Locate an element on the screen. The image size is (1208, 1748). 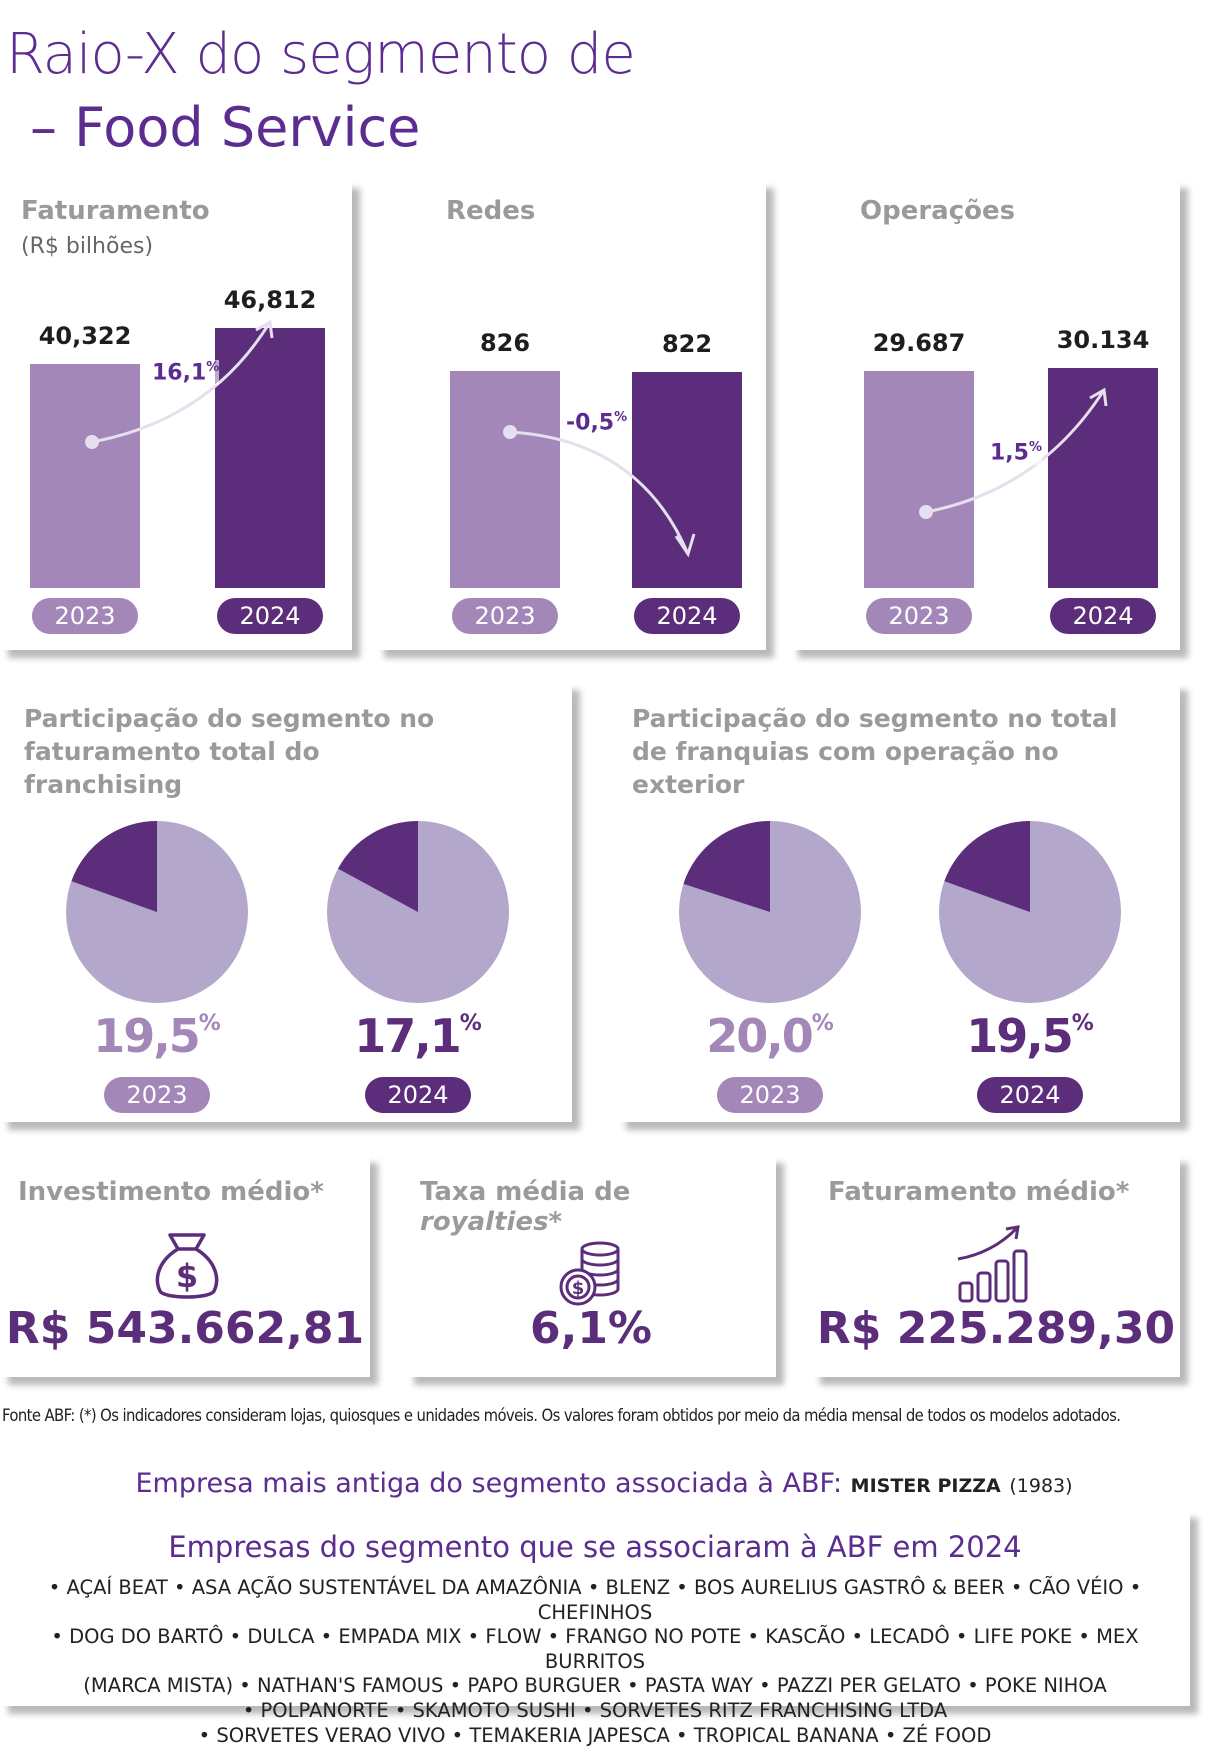
coin-stack-icon: $ is located at coordinates (589, 1273).